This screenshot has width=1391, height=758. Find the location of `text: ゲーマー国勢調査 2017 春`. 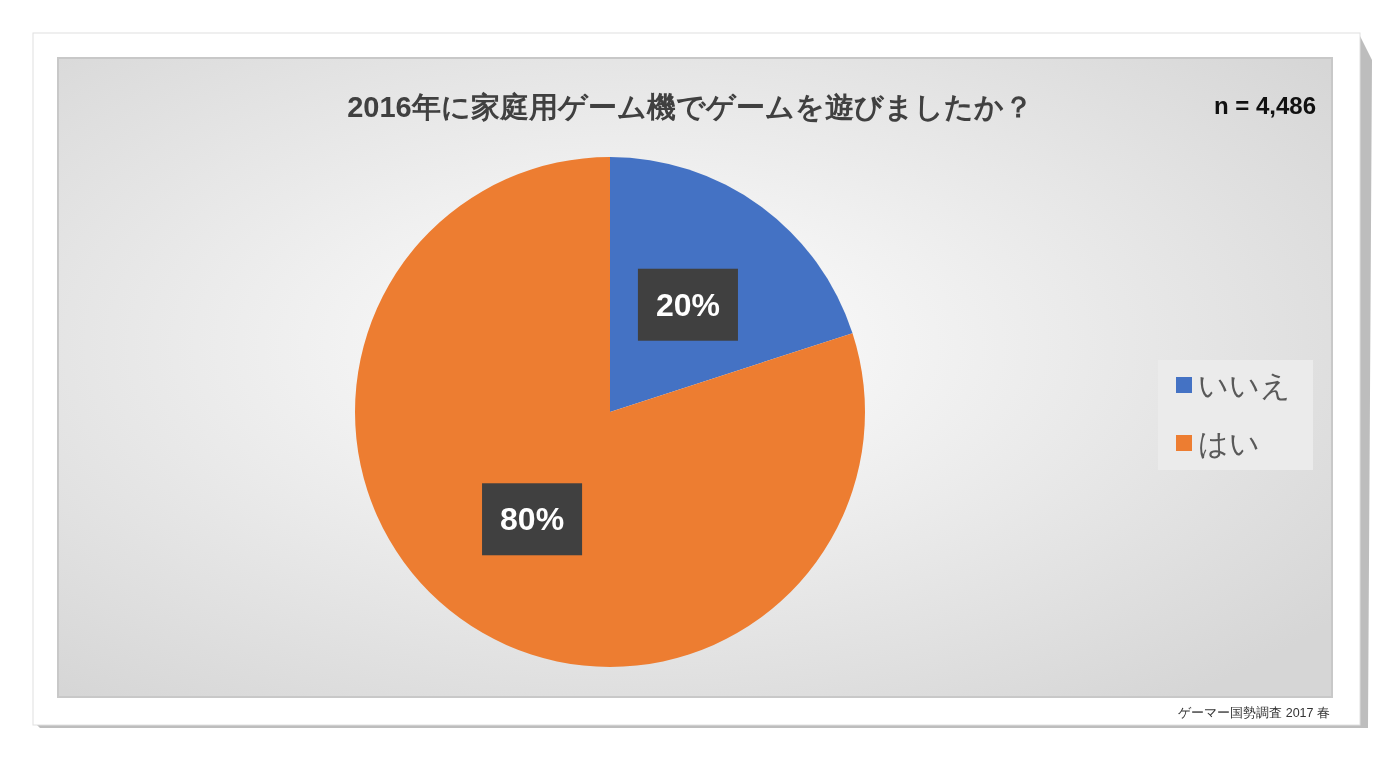

text: ゲーマー国勢調査 2017 春 is located at coordinates (1254, 713).